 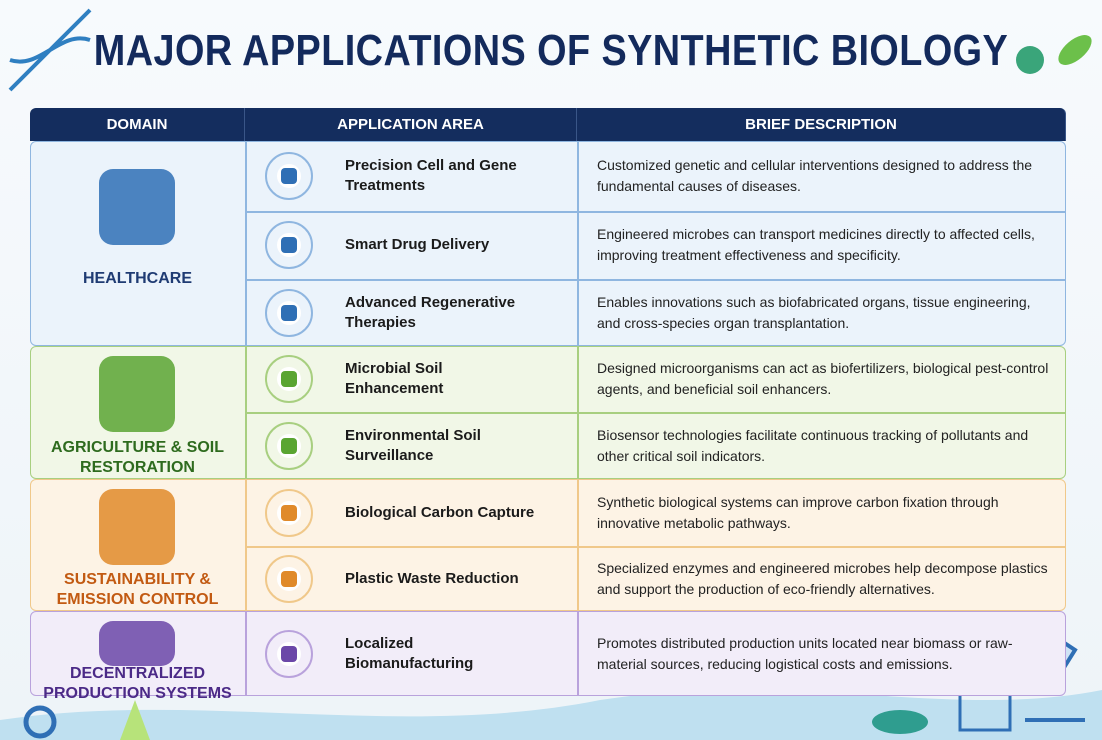 What do you see at coordinates (417, 244) in the screenshot?
I see `application: Smart Drug Delivery` at bounding box center [417, 244].